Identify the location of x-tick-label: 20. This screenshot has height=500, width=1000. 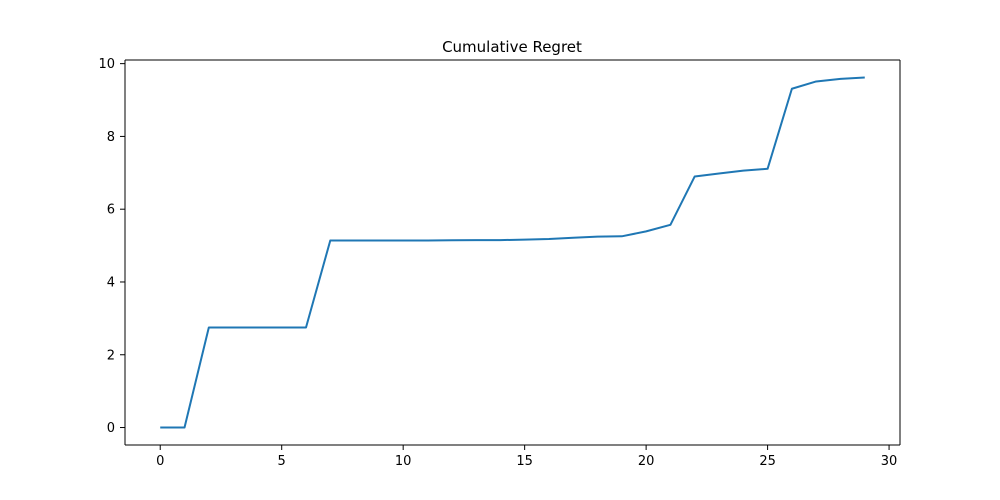
(646, 461).